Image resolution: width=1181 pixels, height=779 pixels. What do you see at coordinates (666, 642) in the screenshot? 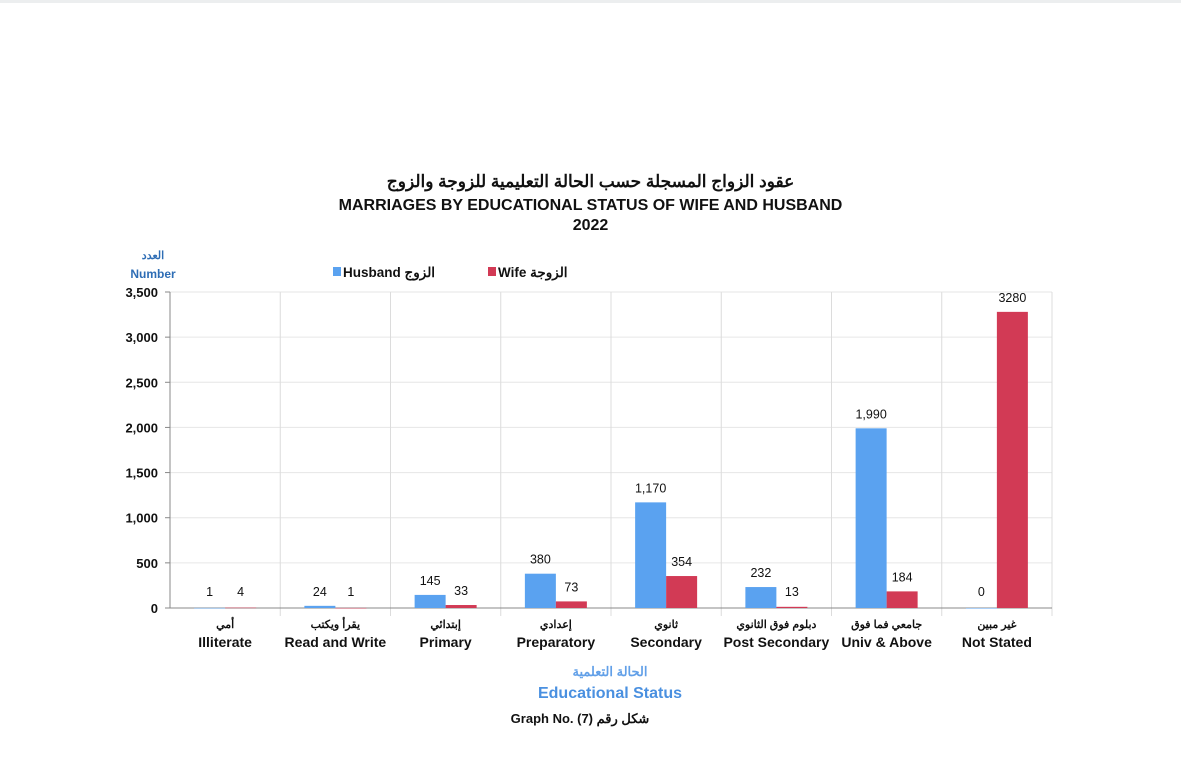
I see `x-tick-label: Secondary` at bounding box center [666, 642].